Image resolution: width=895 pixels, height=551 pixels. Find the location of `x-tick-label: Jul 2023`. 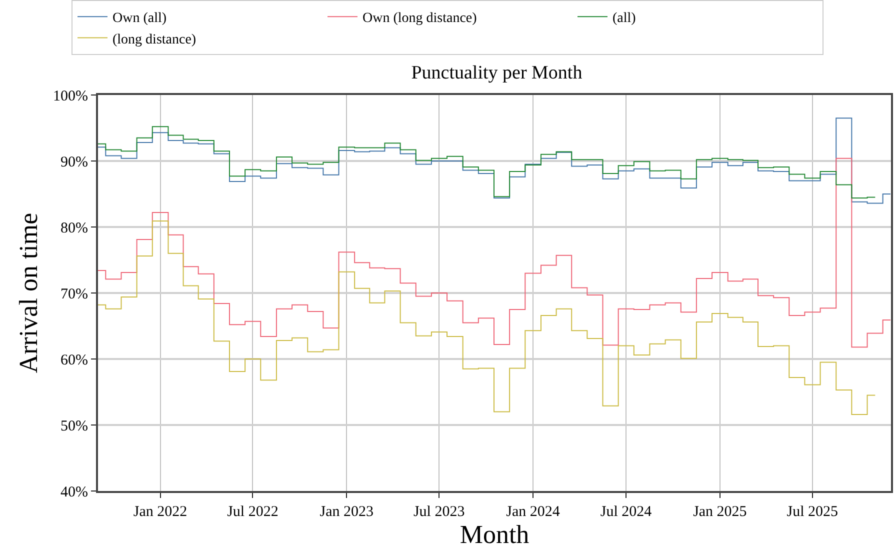

x-tick-label: Jul 2023 is located at coordinates (439, 512).